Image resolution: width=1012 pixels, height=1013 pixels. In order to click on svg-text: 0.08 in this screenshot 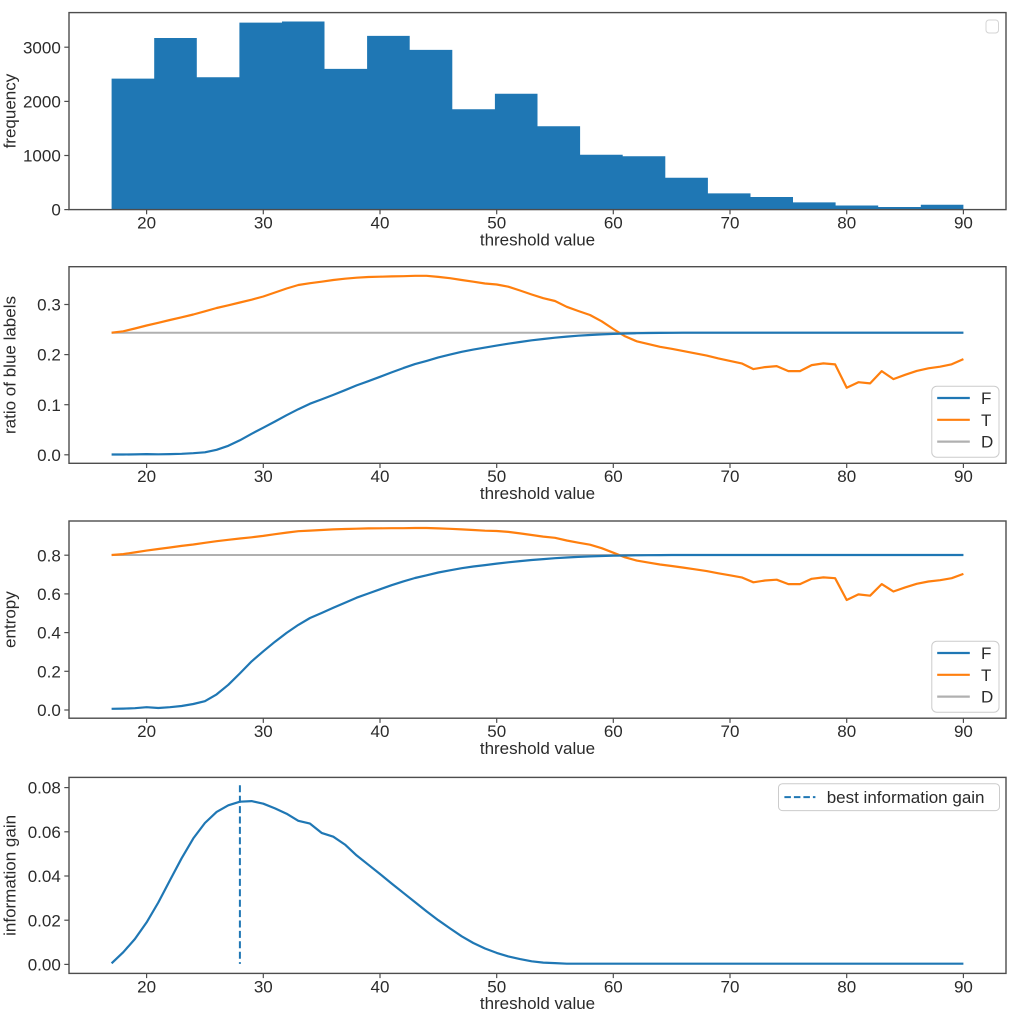, I will do `click(44, 788)`.